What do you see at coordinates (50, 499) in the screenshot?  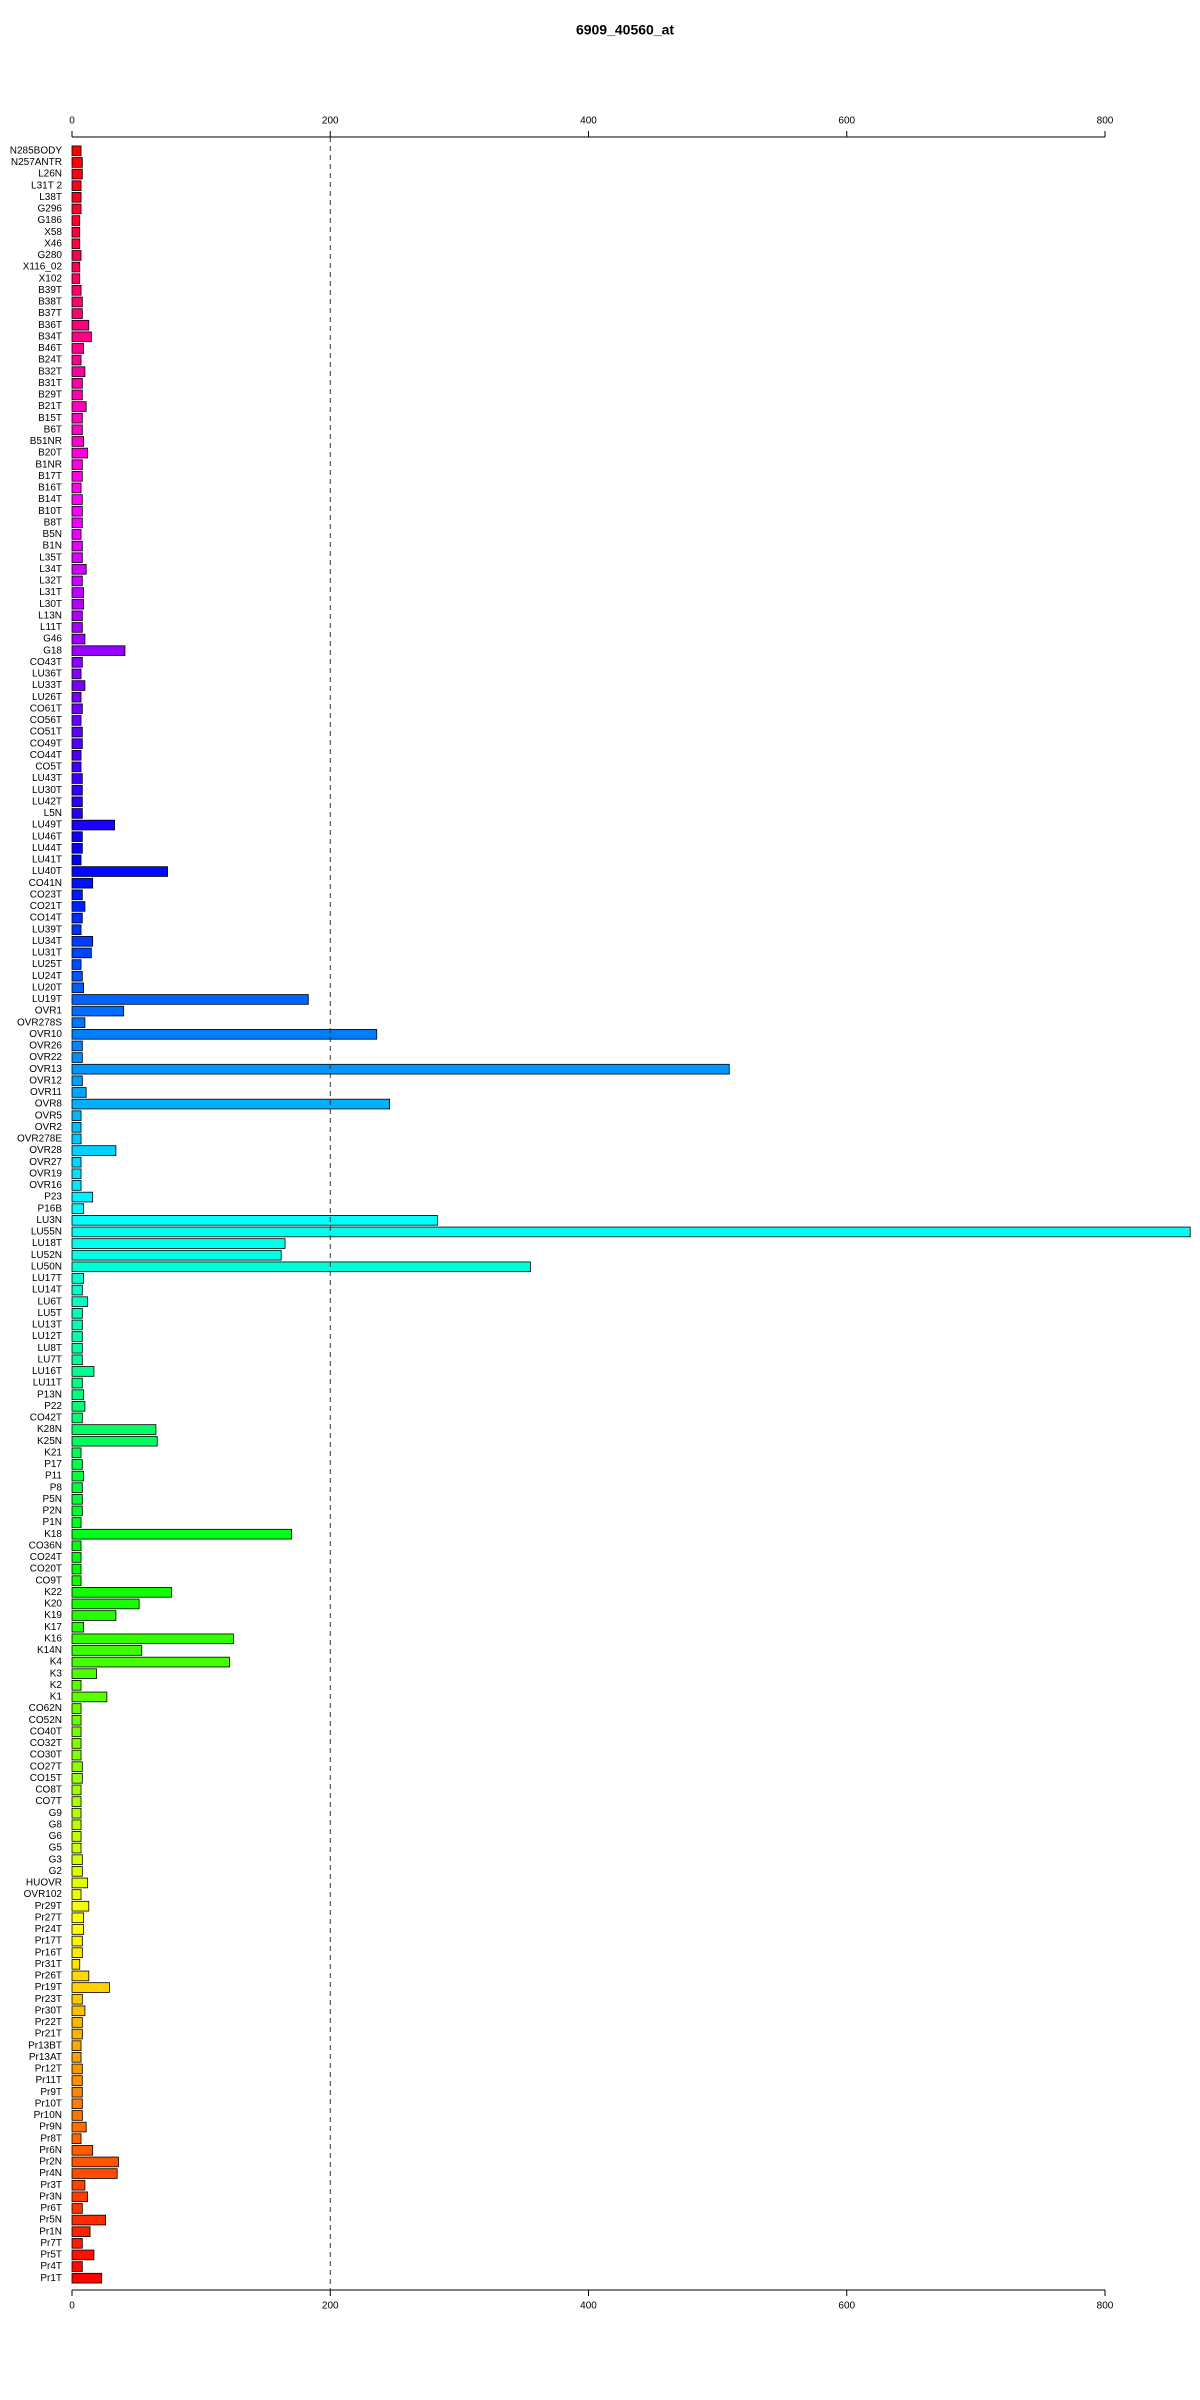 I see `y-tick-label: B14T` at bounding box center [50, 499].